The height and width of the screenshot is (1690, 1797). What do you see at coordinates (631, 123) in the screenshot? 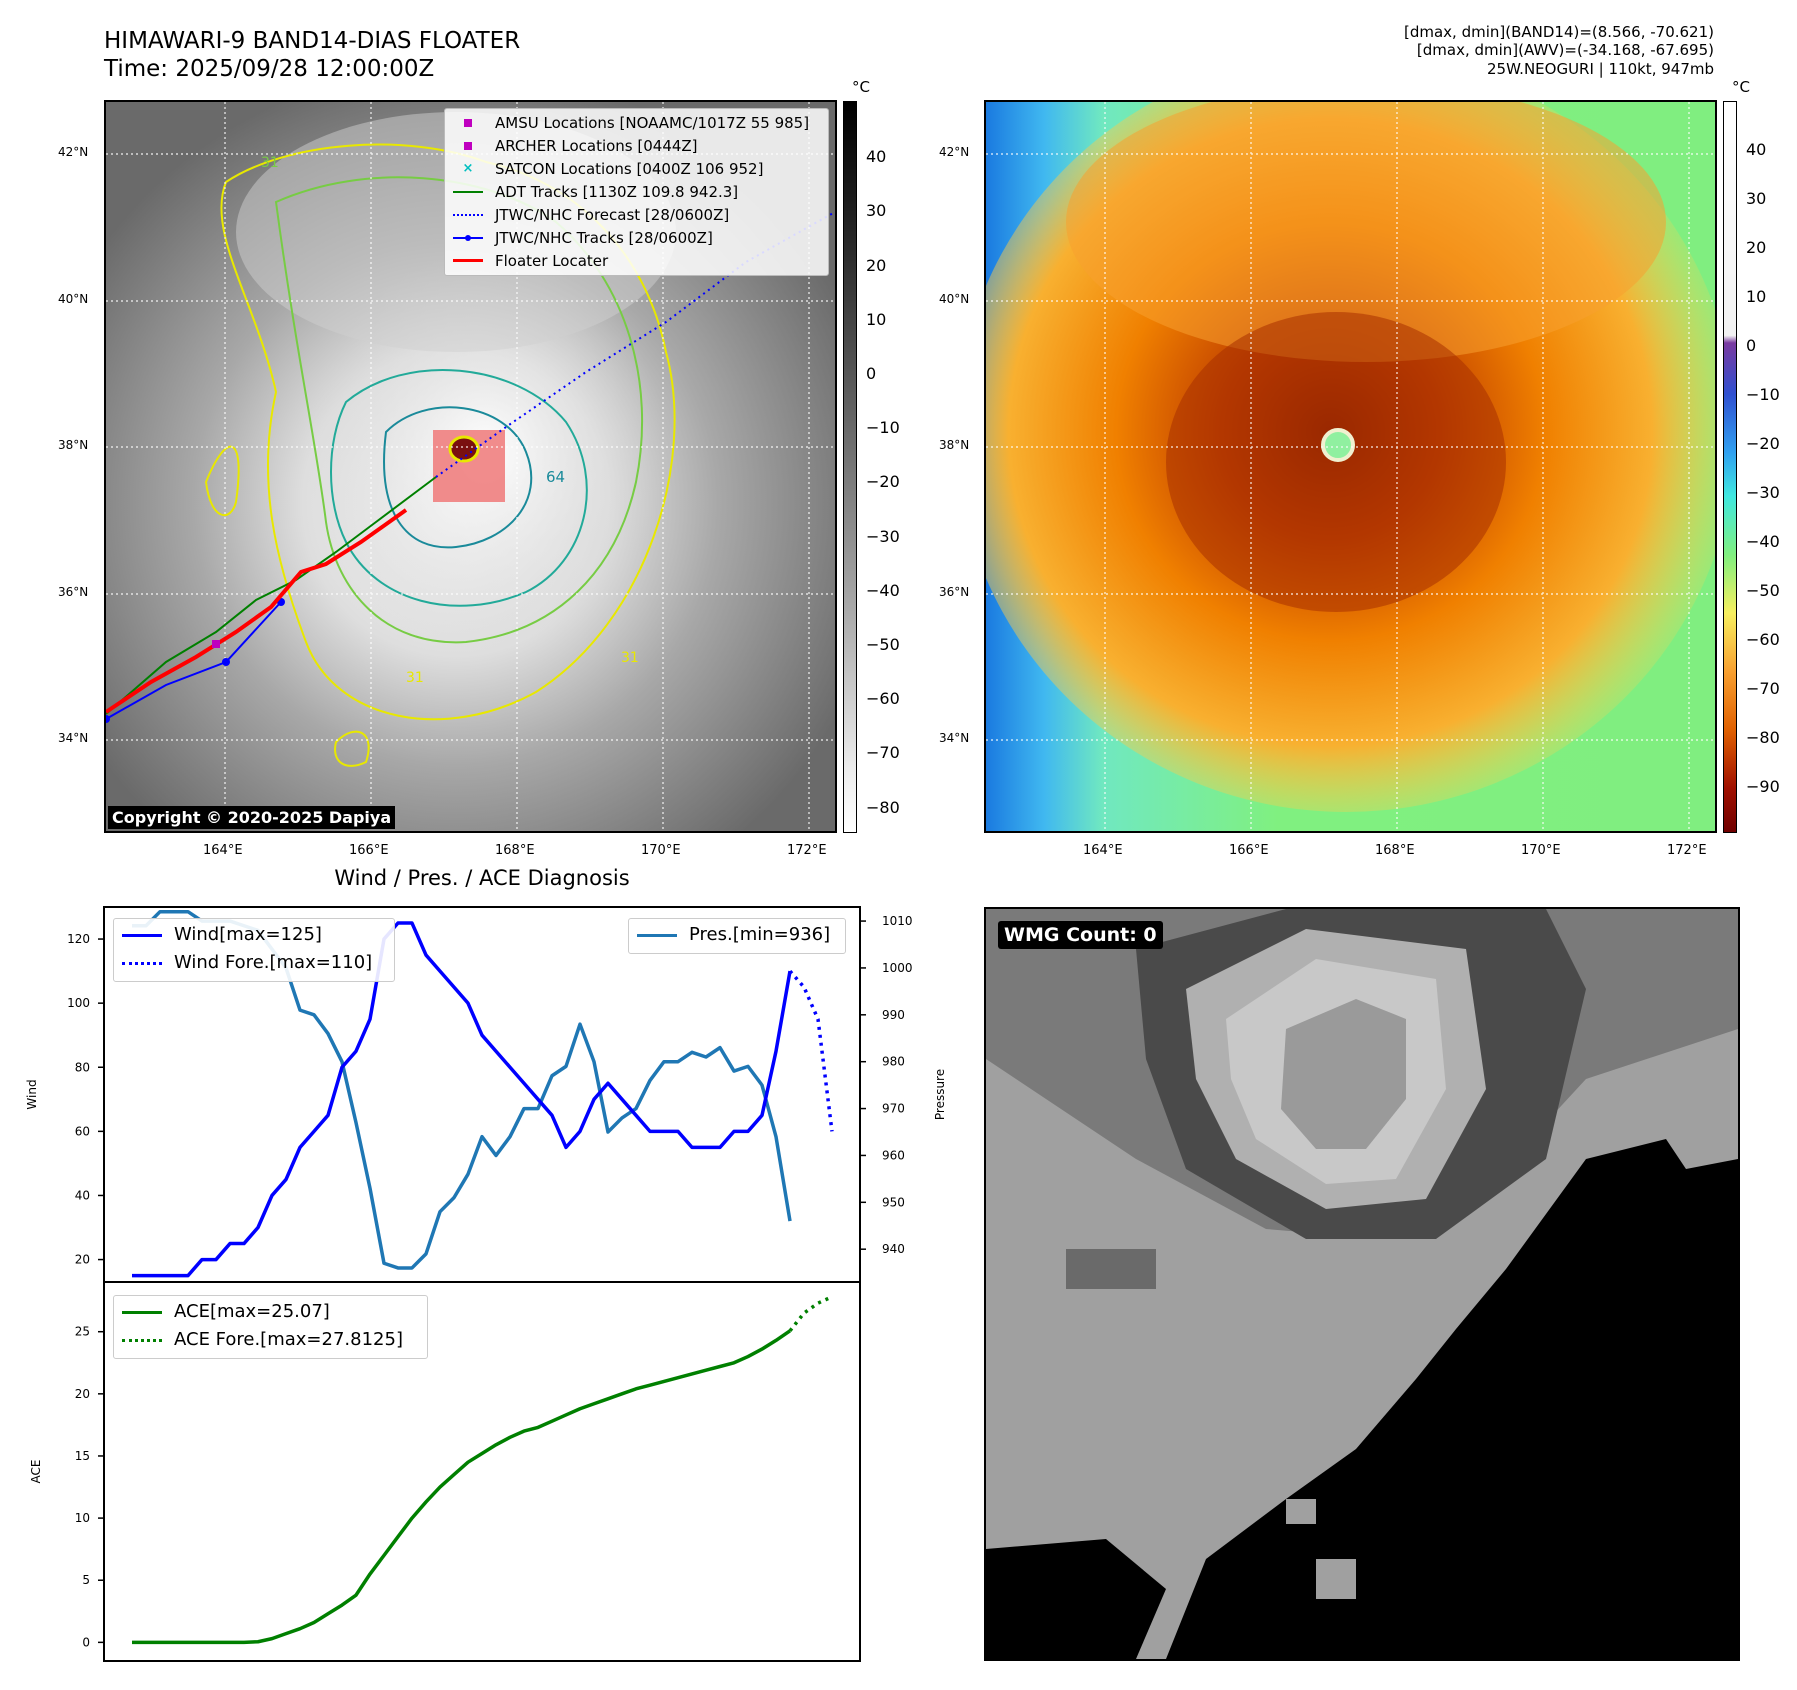
I see `legend-item-amsu: AMSU Locations [NOAAMC/1017Z 55 985]` at bounding box center [631, 123].